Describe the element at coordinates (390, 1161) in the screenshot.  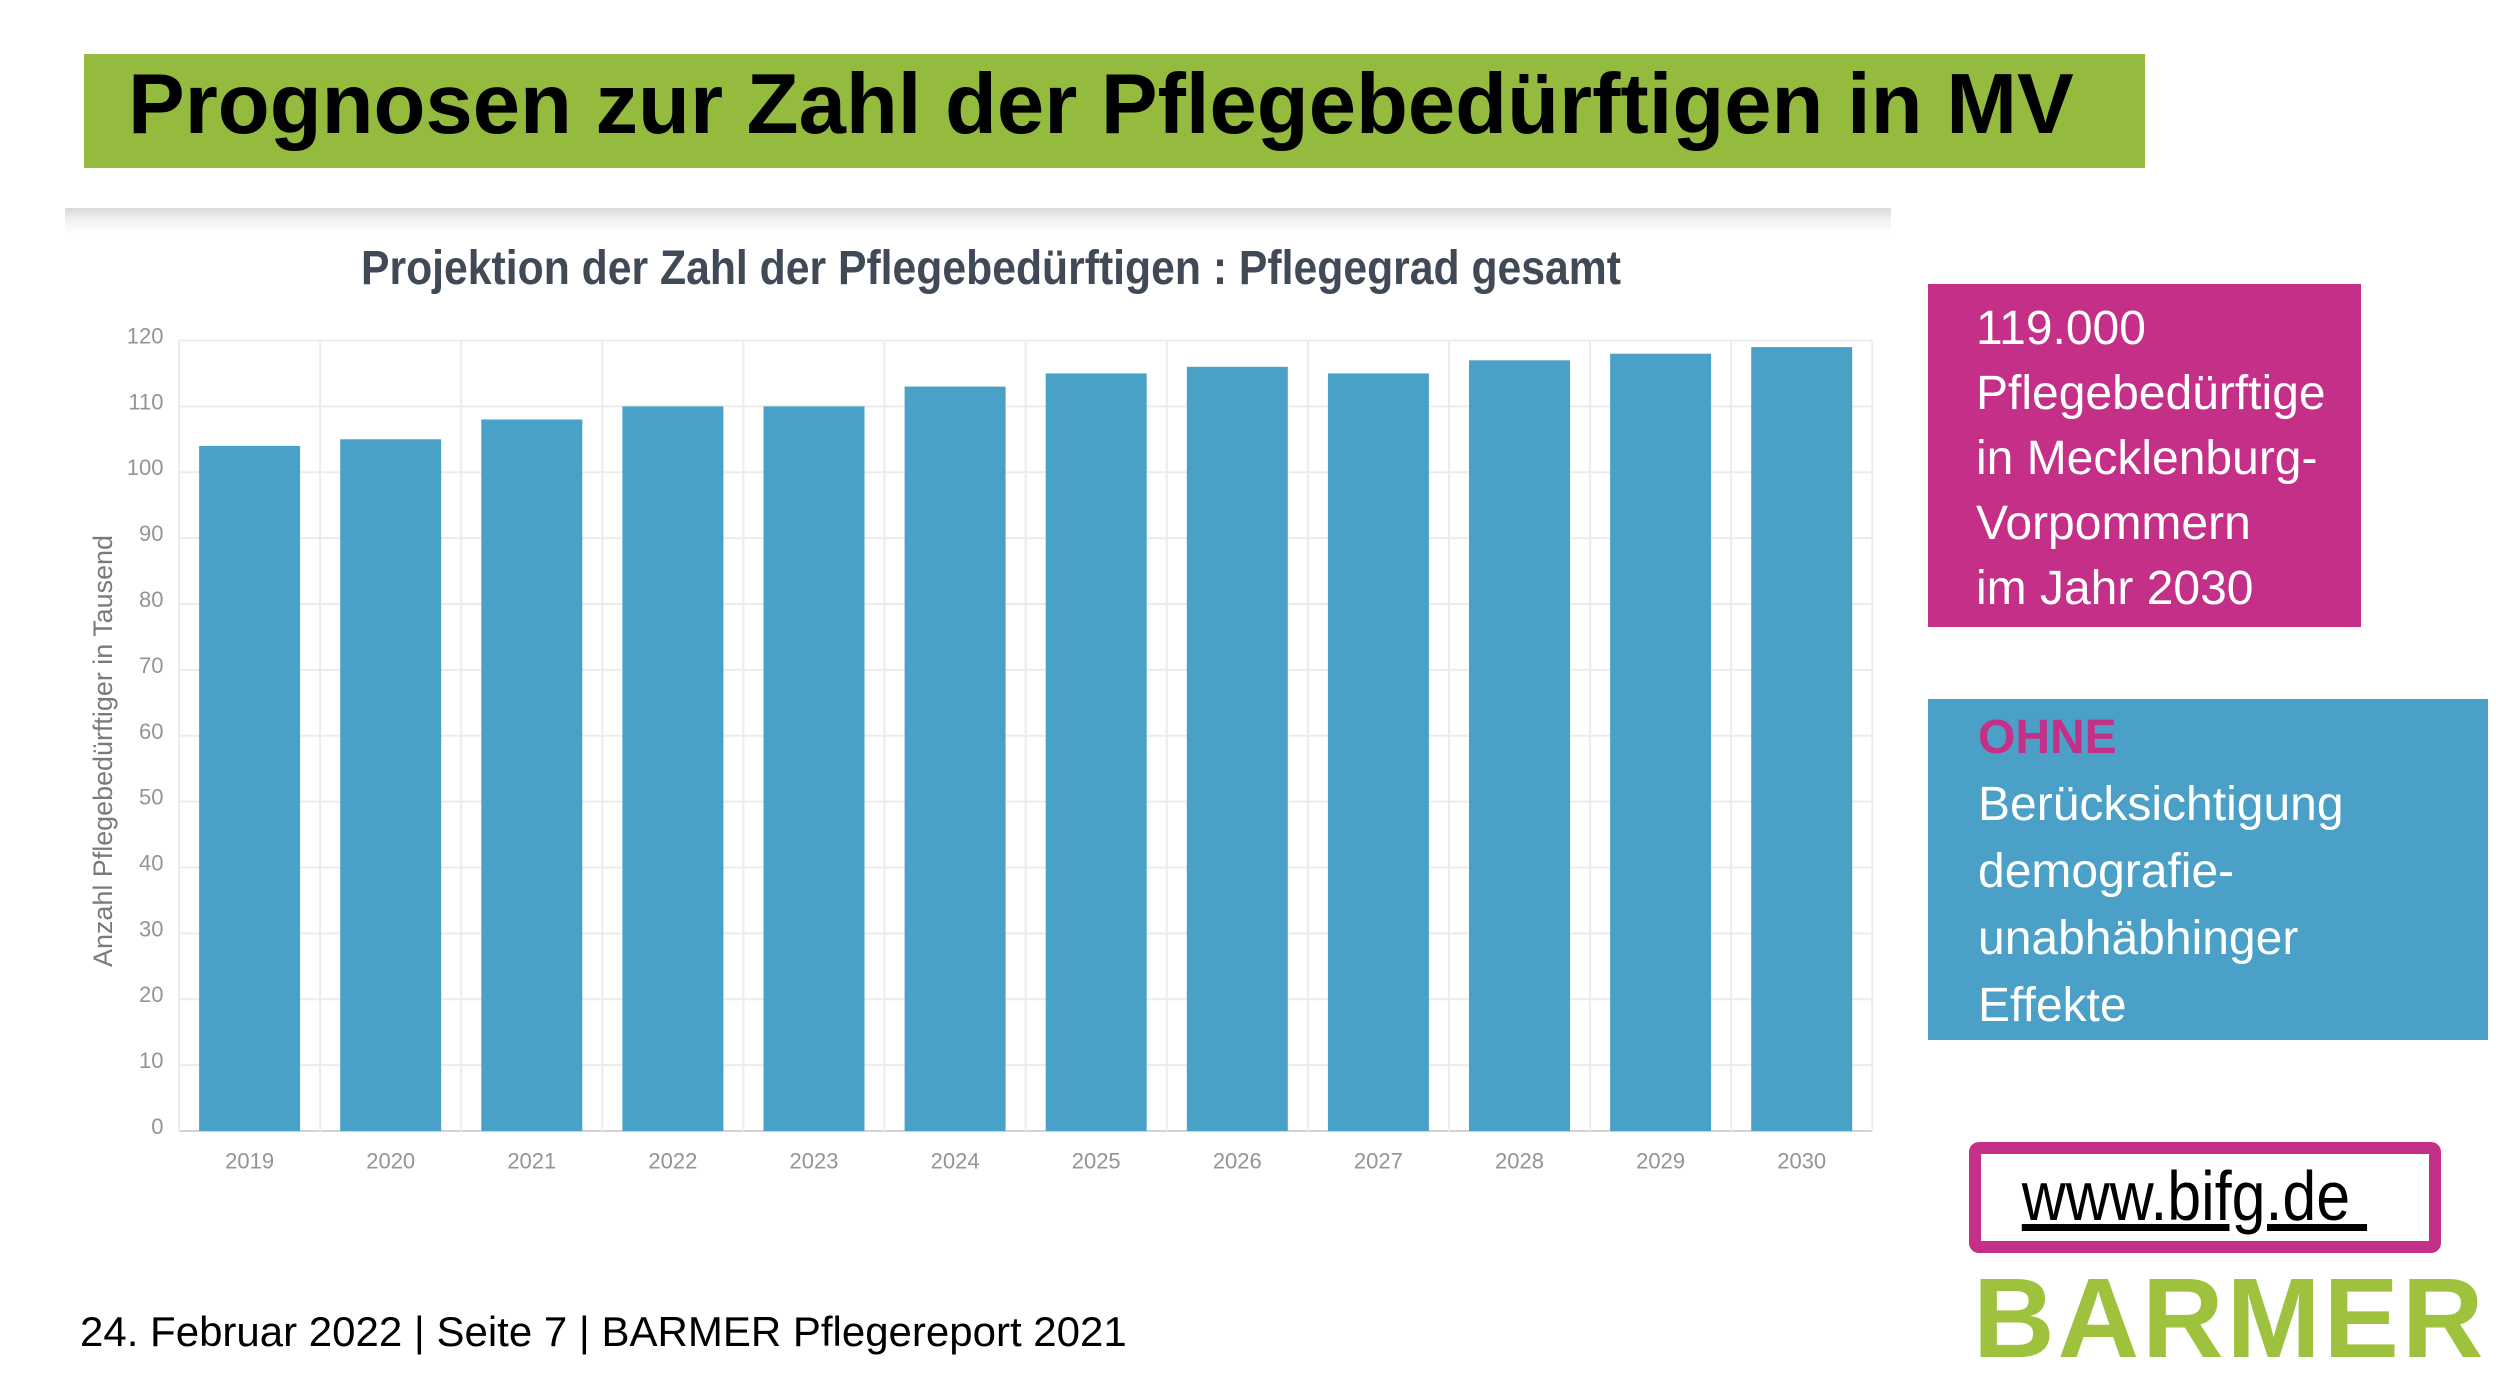
I see `svg-text: 2020` at that location.